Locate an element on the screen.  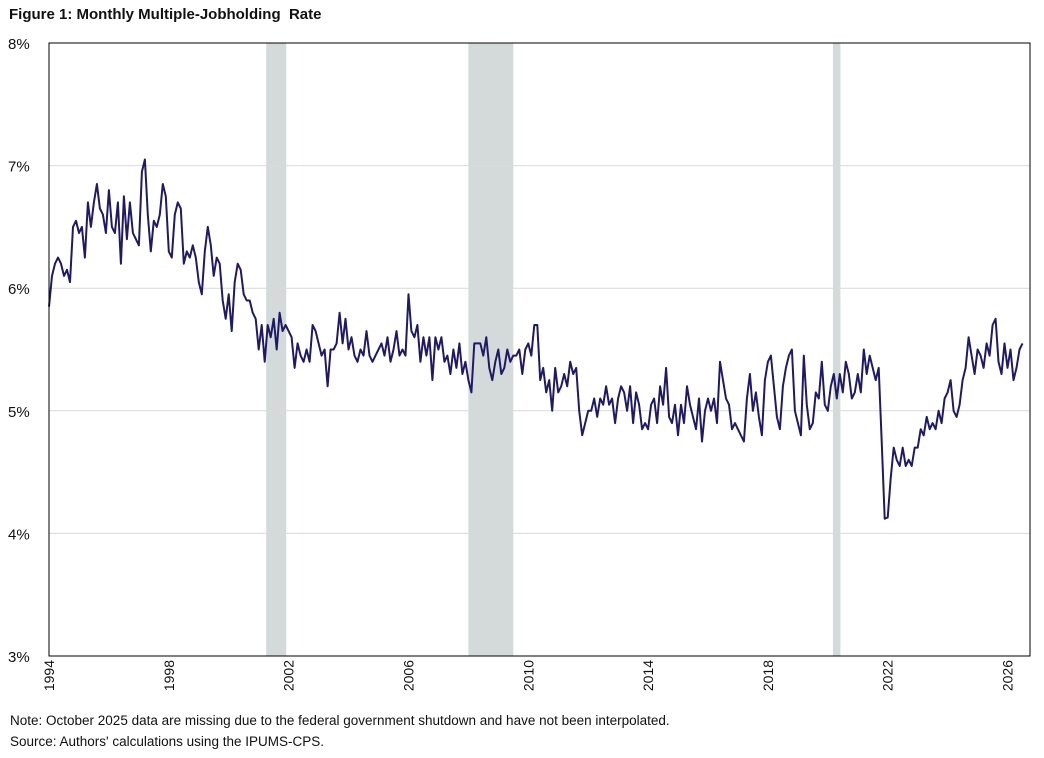
x-tick-label: 2018 is located at coordinates (768, 675).